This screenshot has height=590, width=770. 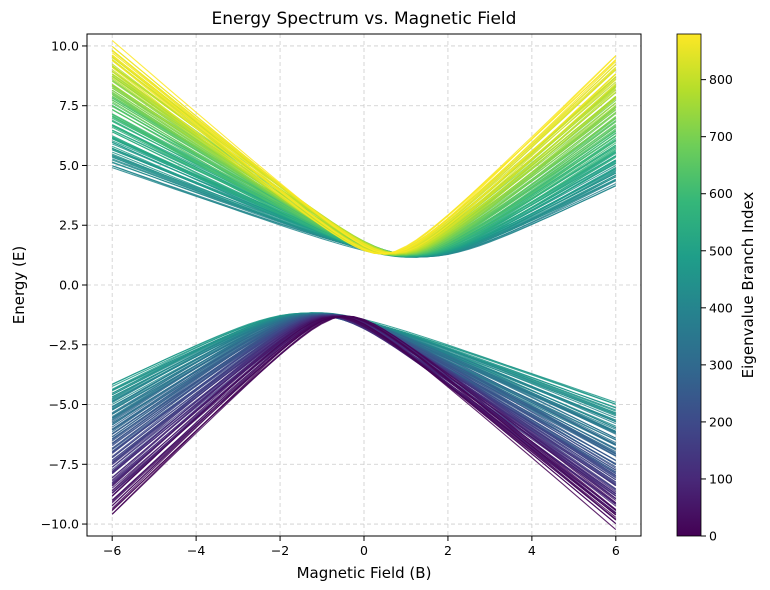 I want to click on x-tick-label: −4, so click(x=196, y=550).